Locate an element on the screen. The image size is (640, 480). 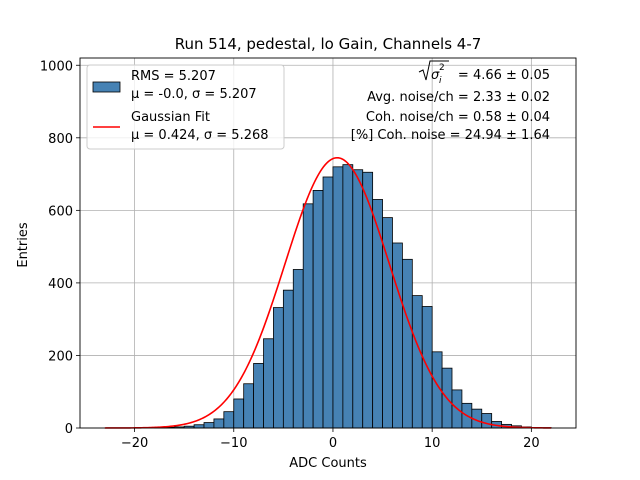
annotation-coh-noise-percent: [%] Coh. noise = 24.94 ± 1.64 is located at coordinates (450, 135).